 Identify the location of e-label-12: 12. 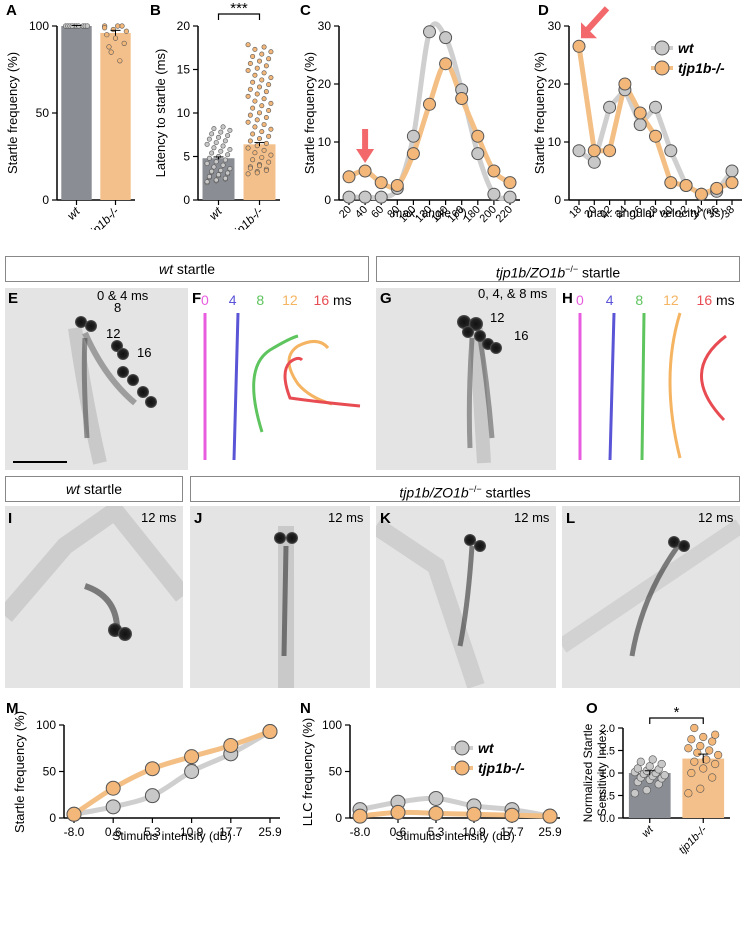
(113, 333).